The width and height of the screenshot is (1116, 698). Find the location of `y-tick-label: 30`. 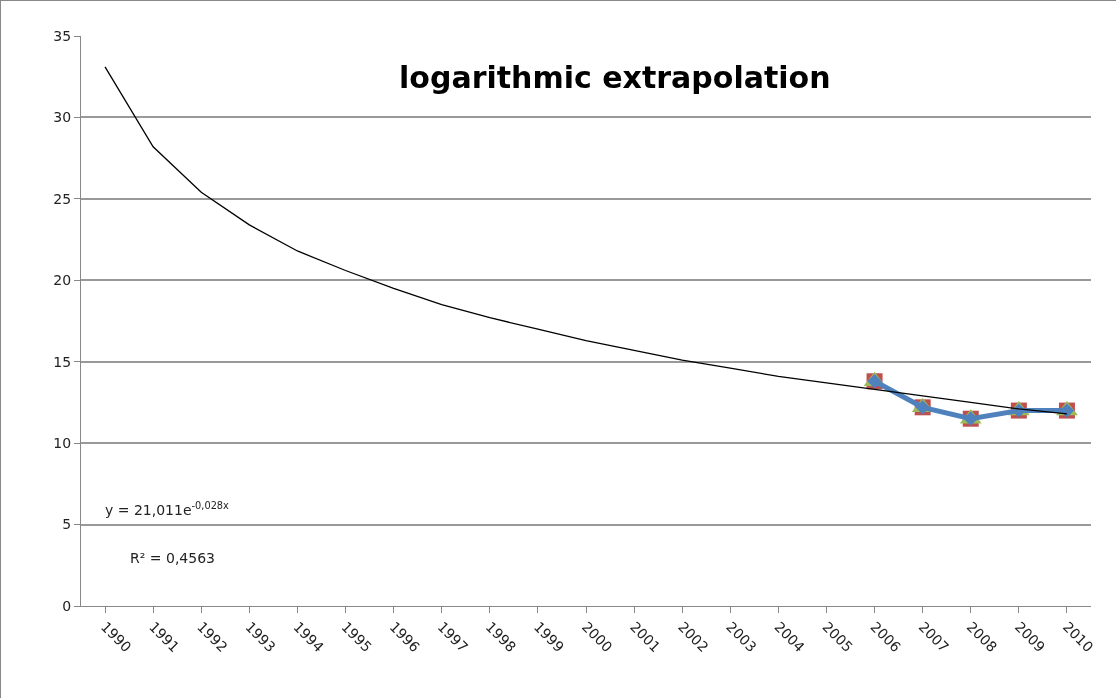

y-tick-label: 30 is located at coordinates (62, 117).